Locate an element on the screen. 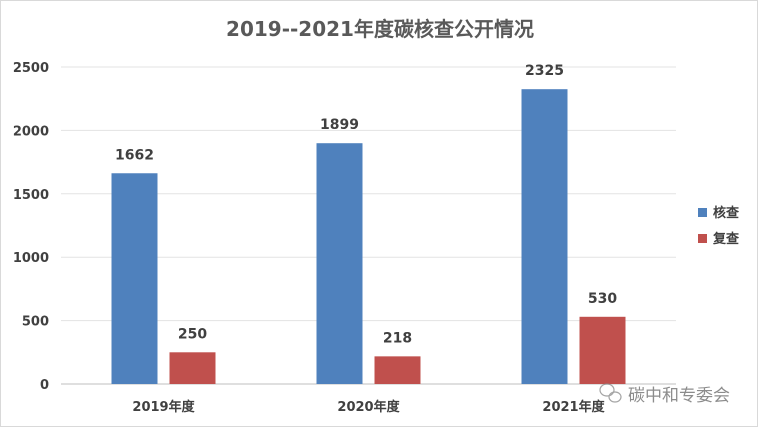 The height and width of the screenshot is (430, 758). watermark-text: 碳中和专委会 is located at coordinates (679, 396).